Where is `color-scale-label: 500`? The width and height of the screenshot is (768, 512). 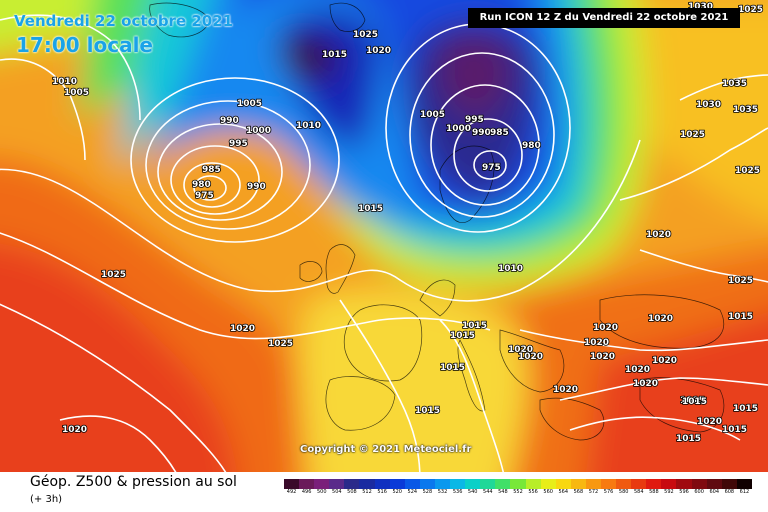 color-scale-label: 500 is located at coordinates (321, 492).